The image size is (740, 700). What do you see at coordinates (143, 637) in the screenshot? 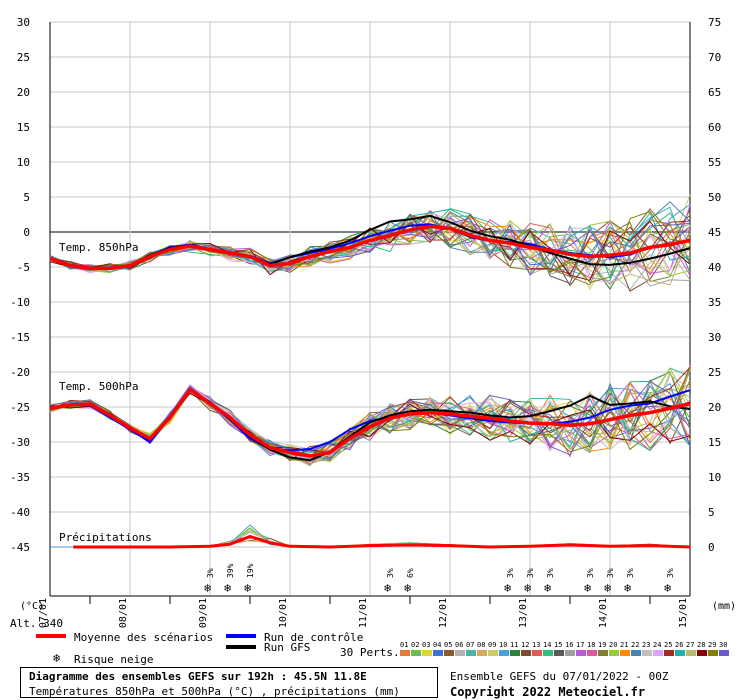
I see `legend-mean-label: Moyenne des scénarios` at bounding box center [143, 637].